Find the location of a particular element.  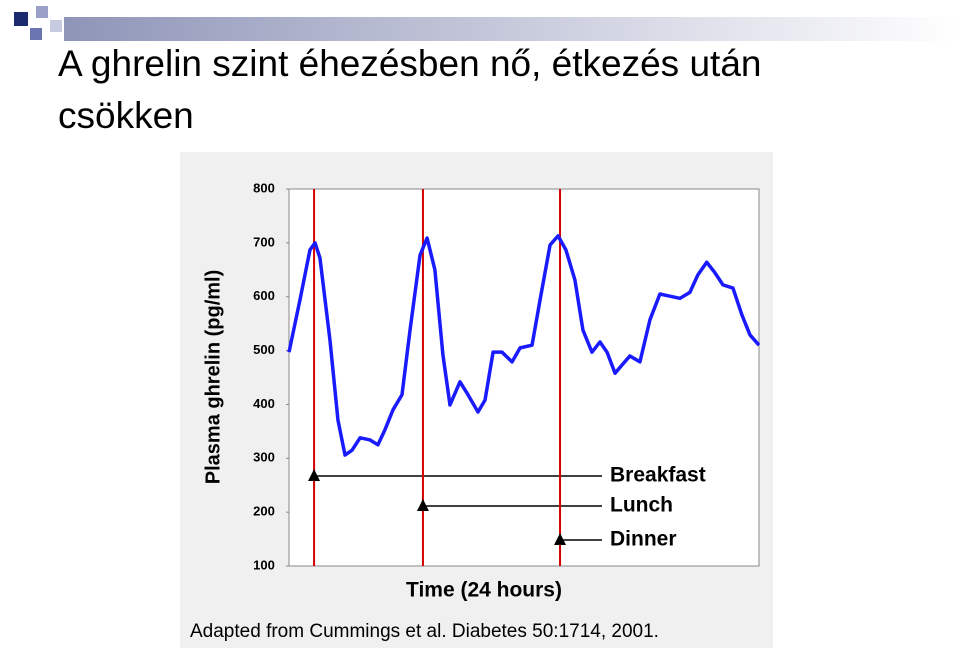

meal-label: Lunch is located at coordinates (641, 505).